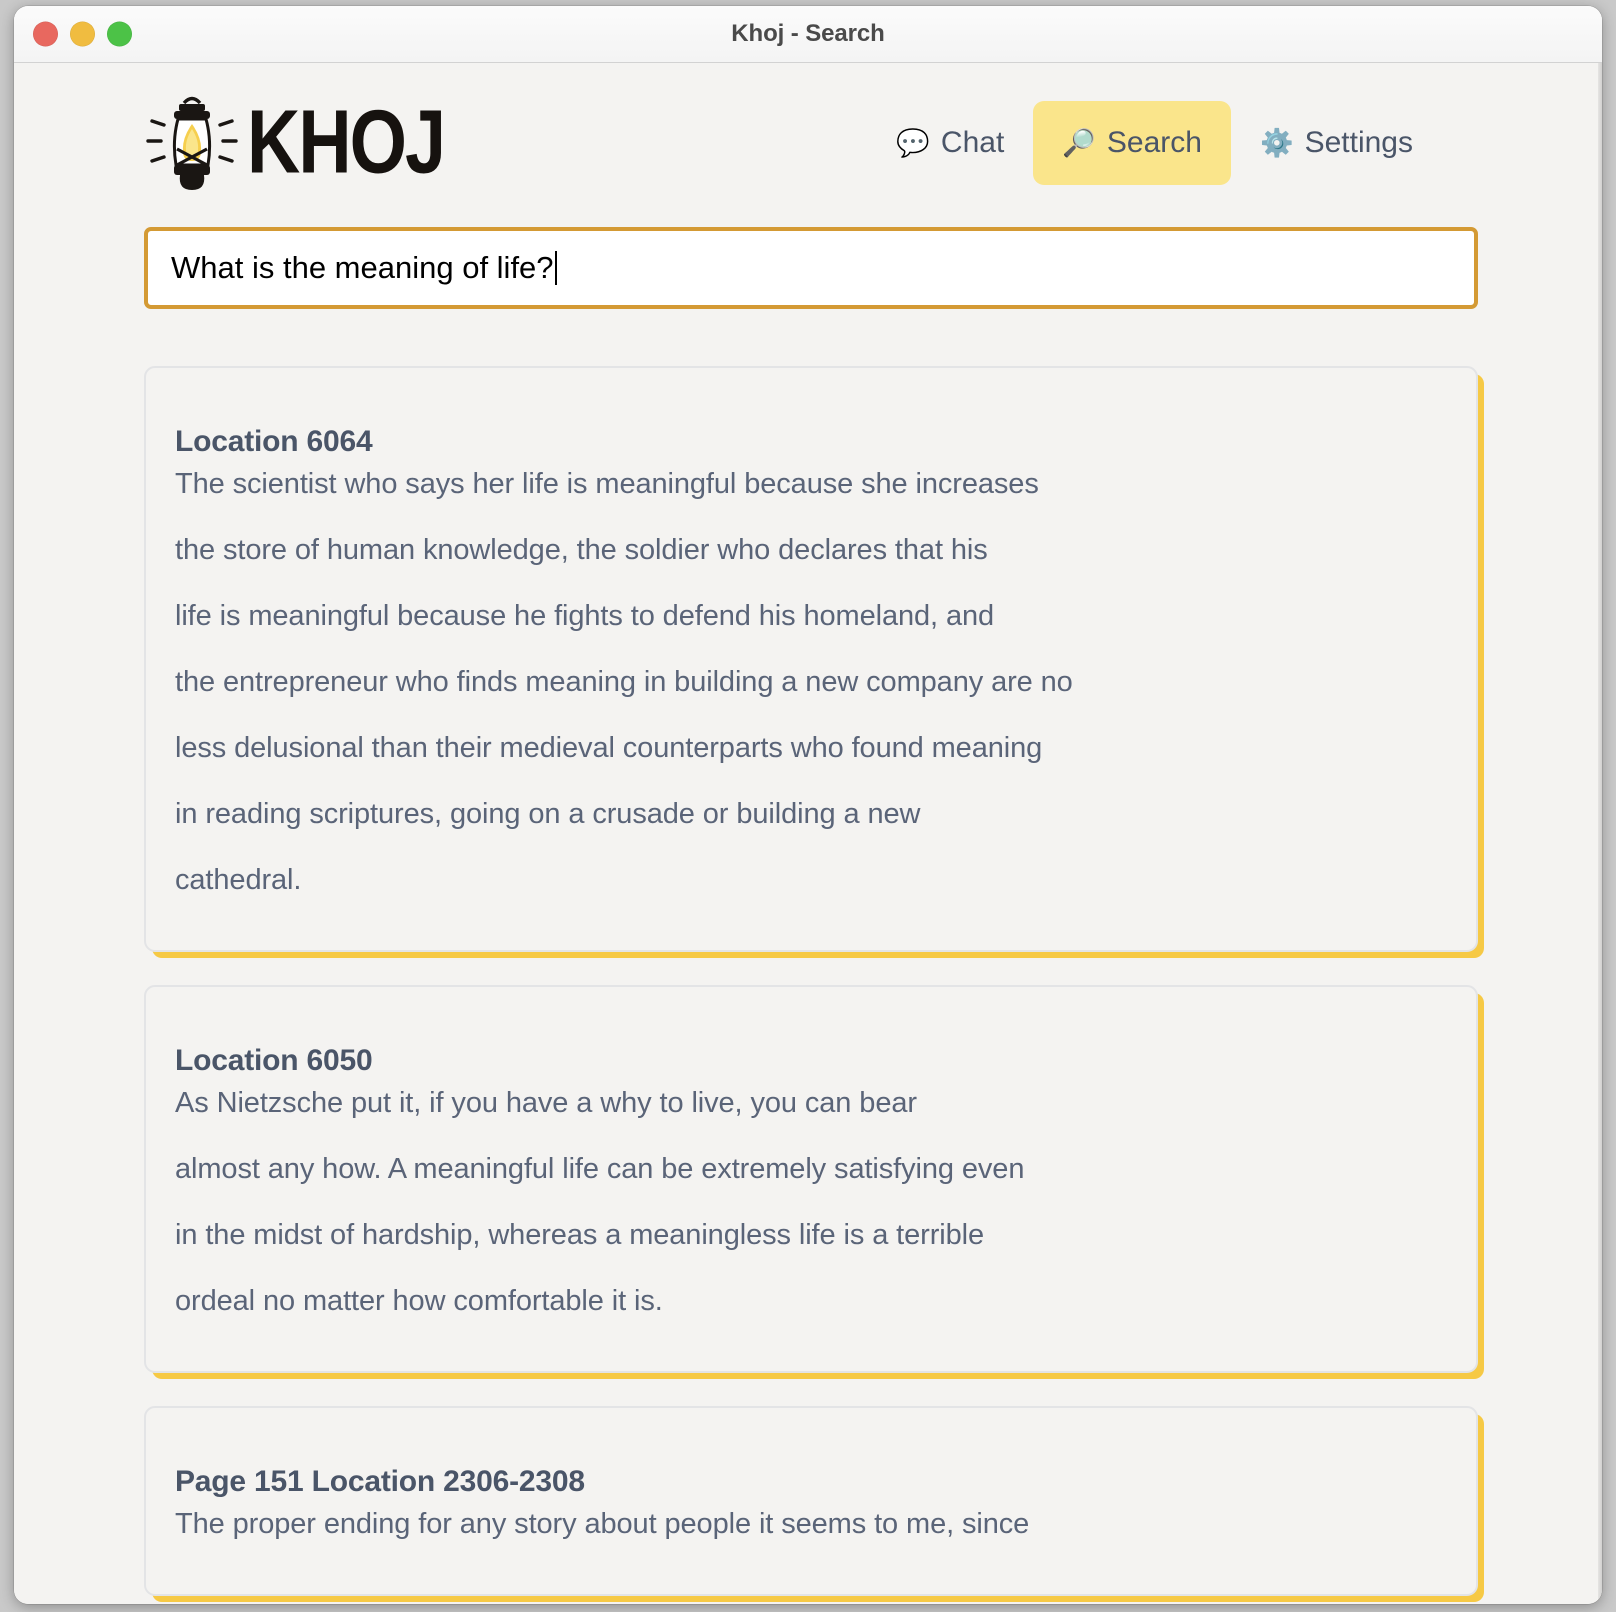 The image size is (1616, 1612). Describe the element at coordinates (1358, 142) in the screenshot. I see `nav-item-settings-label: Settings` at that location.